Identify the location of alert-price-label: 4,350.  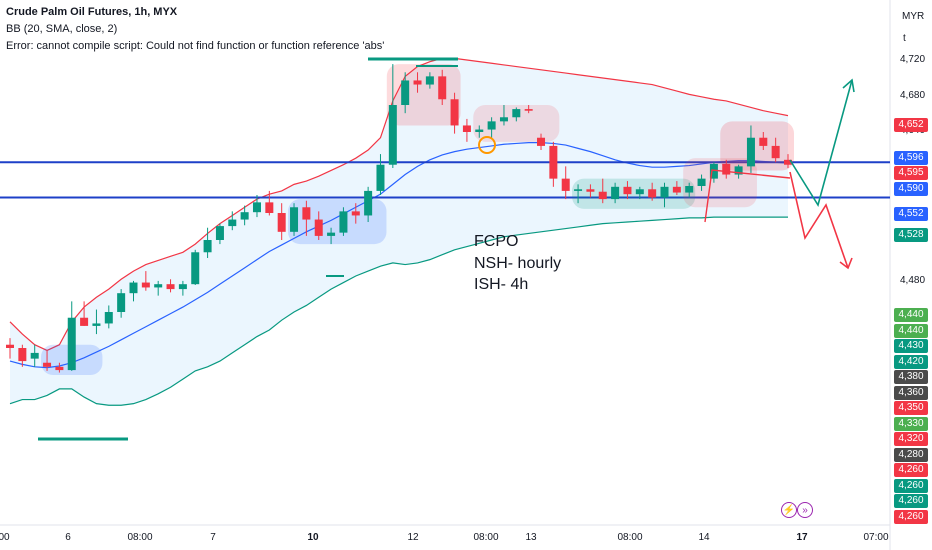
(911, 408).